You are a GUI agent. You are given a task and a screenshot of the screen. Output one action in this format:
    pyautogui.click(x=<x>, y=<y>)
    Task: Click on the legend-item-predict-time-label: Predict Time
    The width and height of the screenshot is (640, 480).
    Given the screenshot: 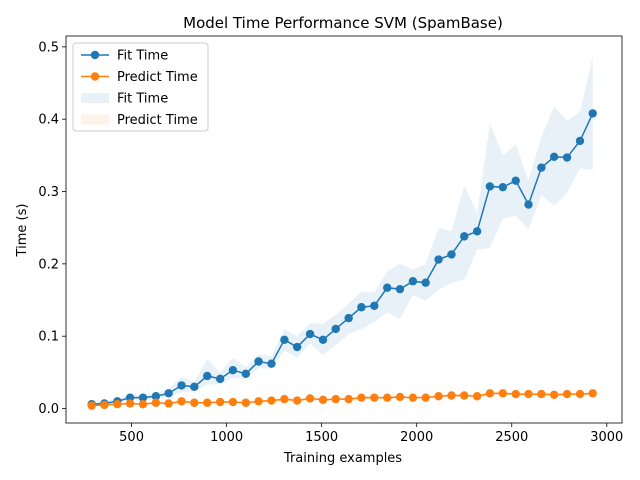 What is the action you would take?
    pyautogui.click(x=157, y=77)
    